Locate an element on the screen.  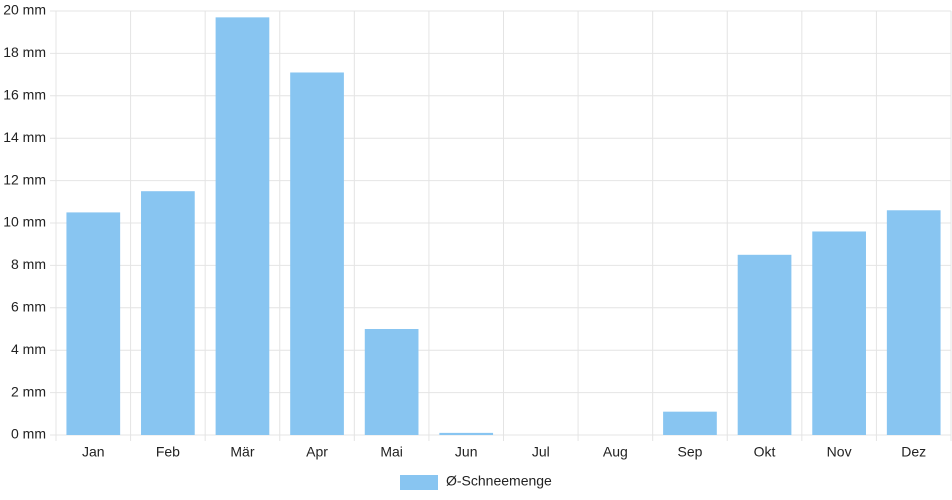
x-tick-label: Mär is located at coordinates (242, 452).